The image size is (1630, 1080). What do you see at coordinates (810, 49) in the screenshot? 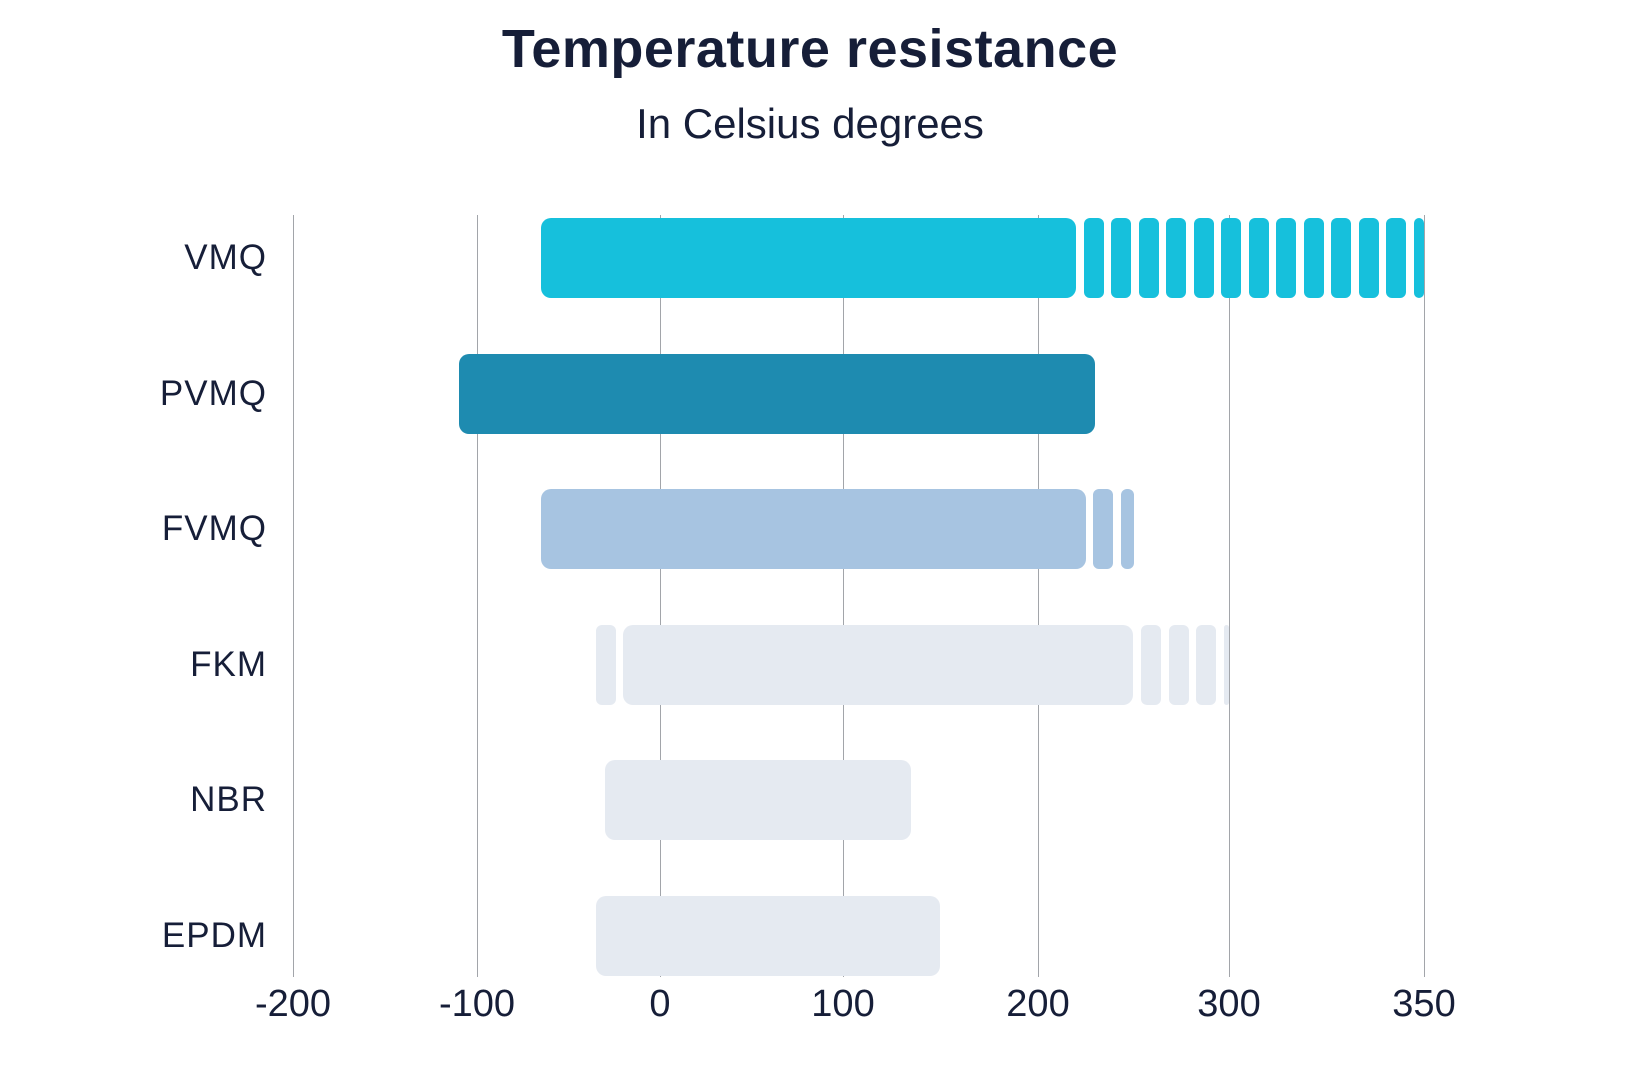
I see `chart-title: Temperature resistance` at bounding box center [810, 49].